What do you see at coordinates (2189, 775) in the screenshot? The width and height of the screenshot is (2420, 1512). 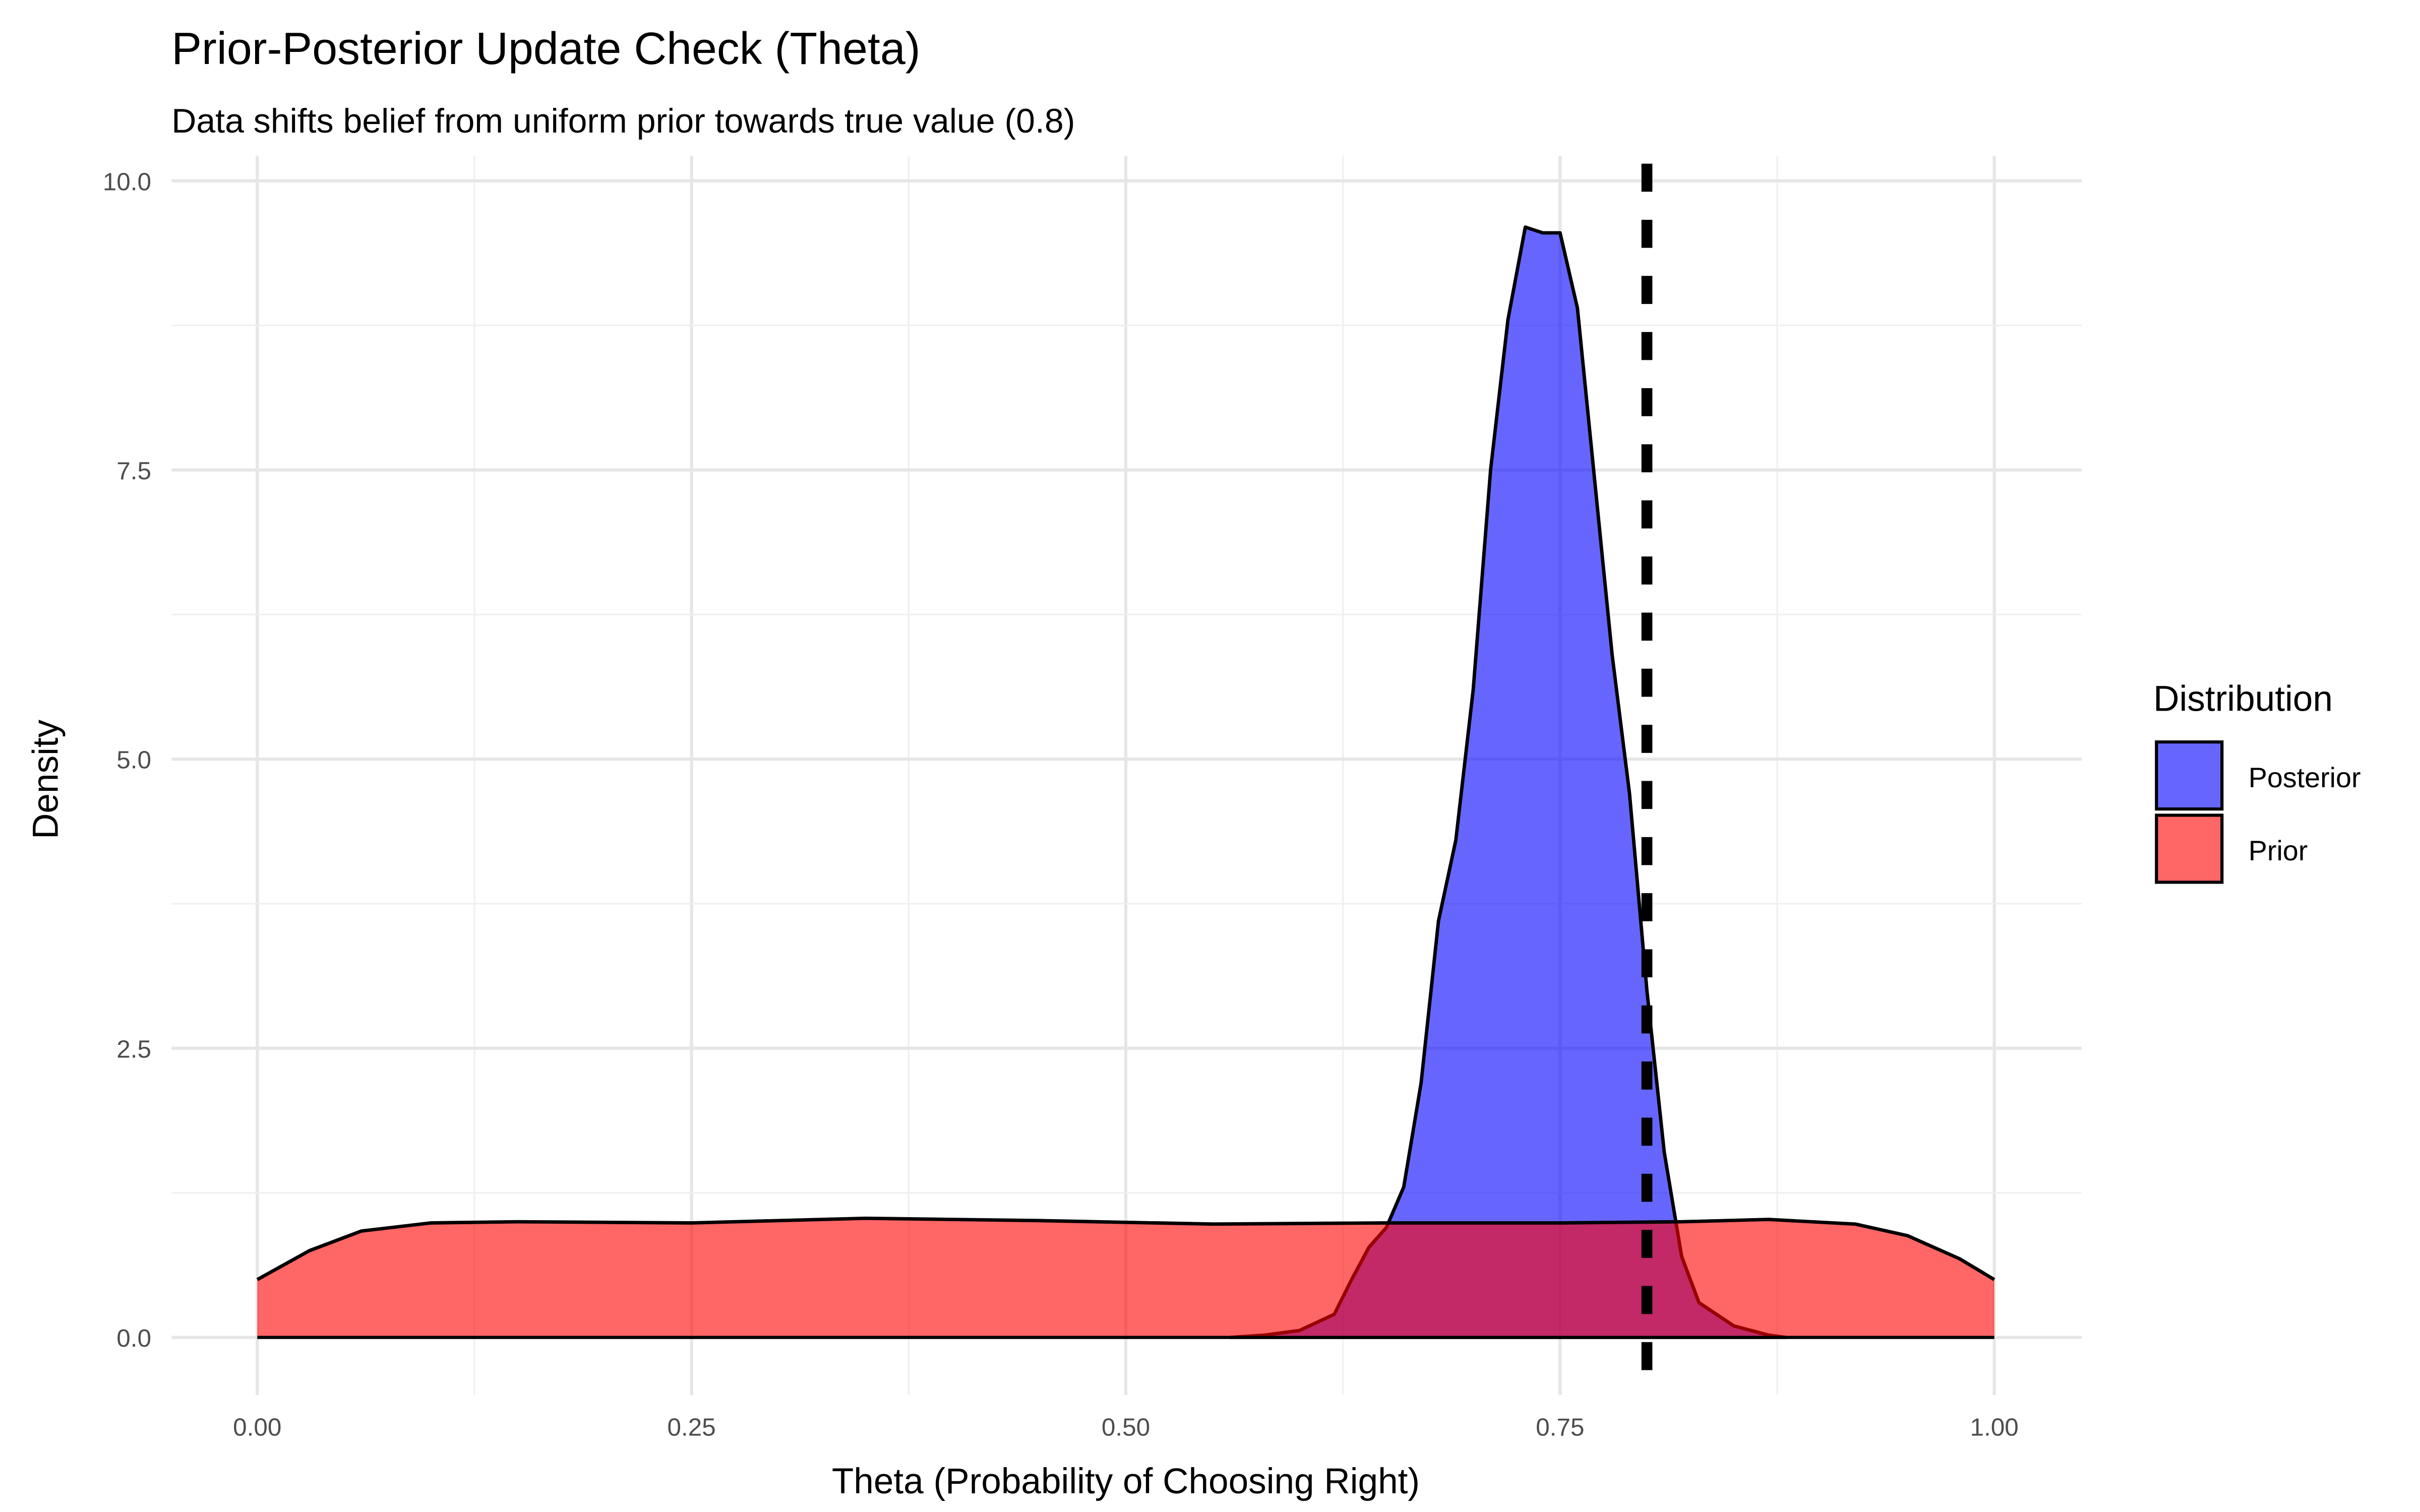 I see `legend-key-posterior` at bounding box center [2189, 775].